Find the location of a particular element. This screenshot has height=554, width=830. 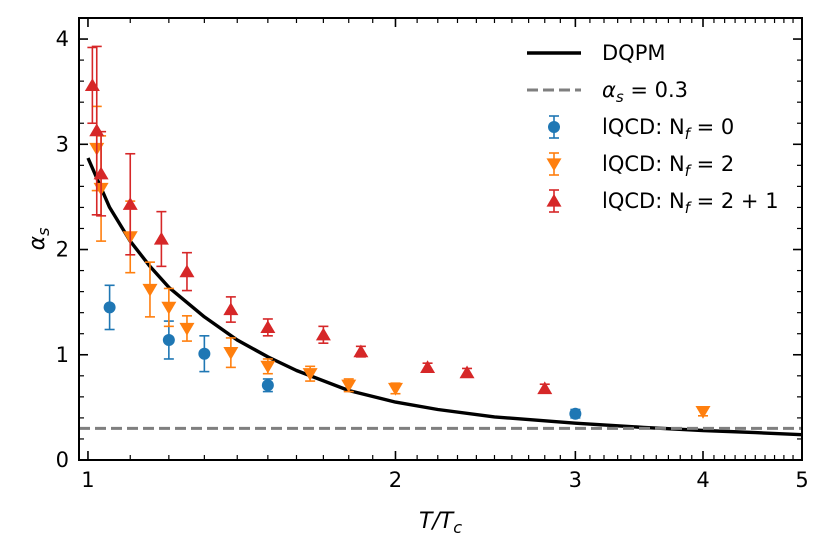

y-axis-label-main: α is located at coordinates (37, 242).